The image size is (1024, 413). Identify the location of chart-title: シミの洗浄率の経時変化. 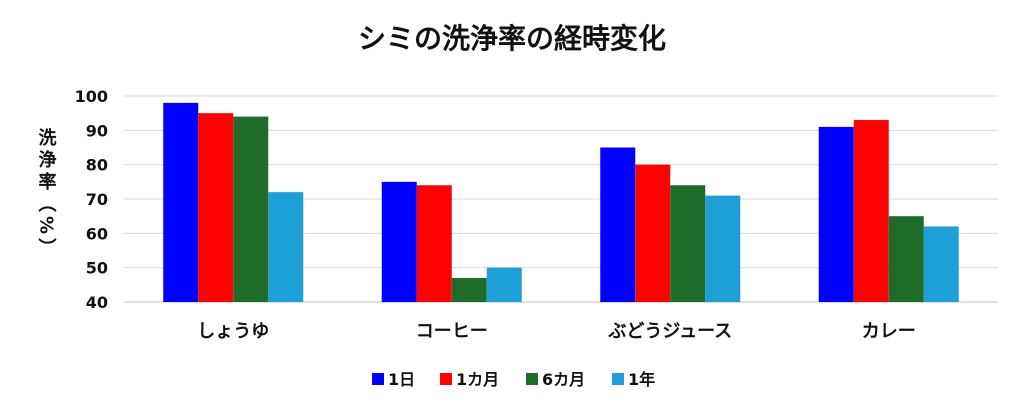
(512, 38).